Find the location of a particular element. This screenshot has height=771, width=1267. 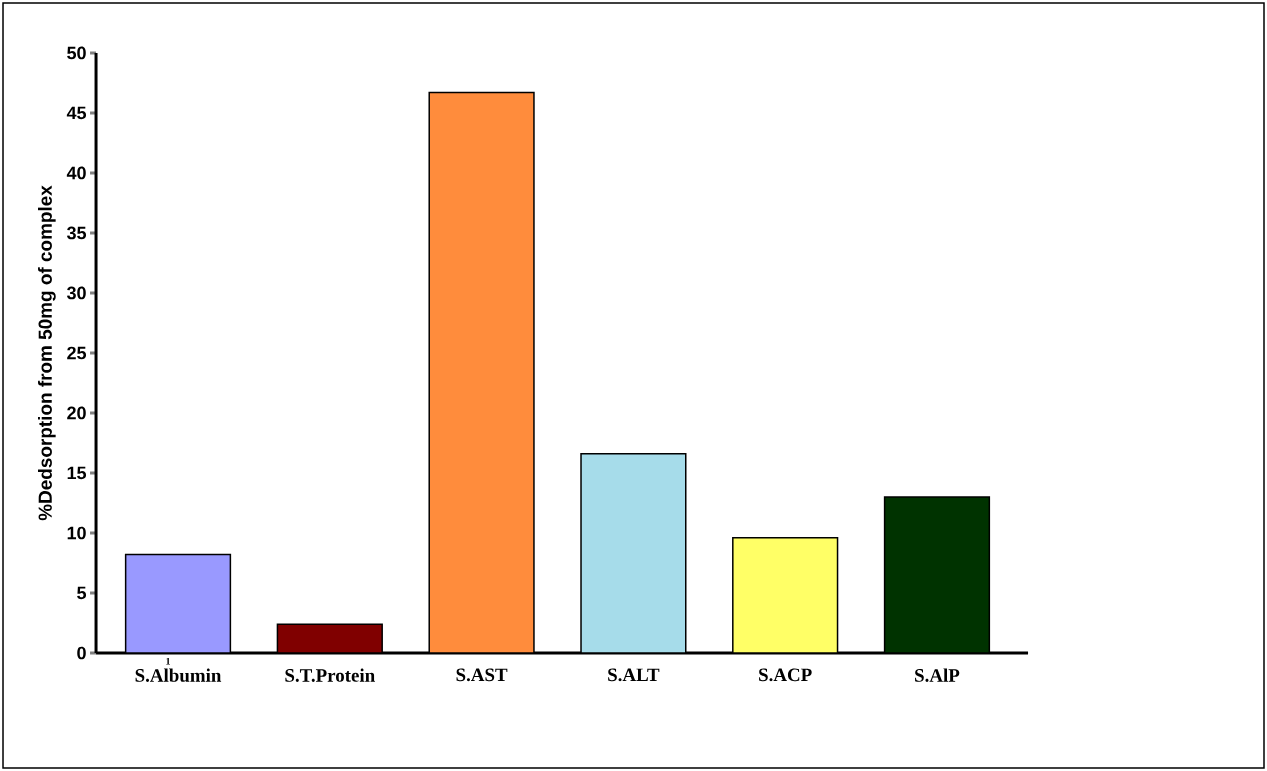

y-axis-title: %Dedsorption from 50mg of complex is located at coordinates (47, 353).